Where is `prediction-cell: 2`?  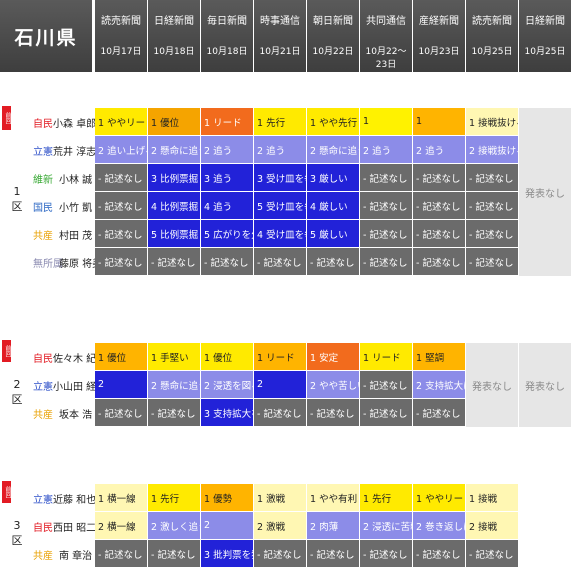 prediction-cell: 2 is located at coordinates (227, 526).